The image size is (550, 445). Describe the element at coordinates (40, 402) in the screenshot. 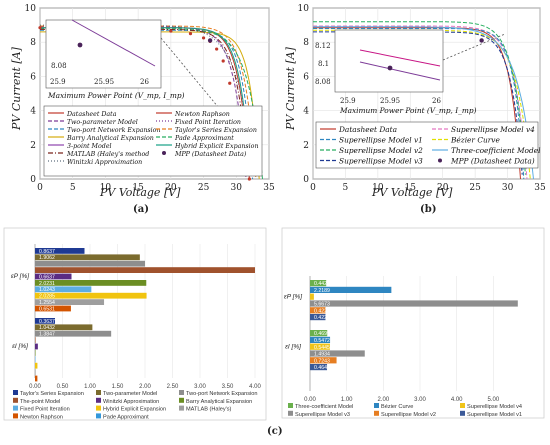

I see `bar-legend-label: The-point Model` at that location.